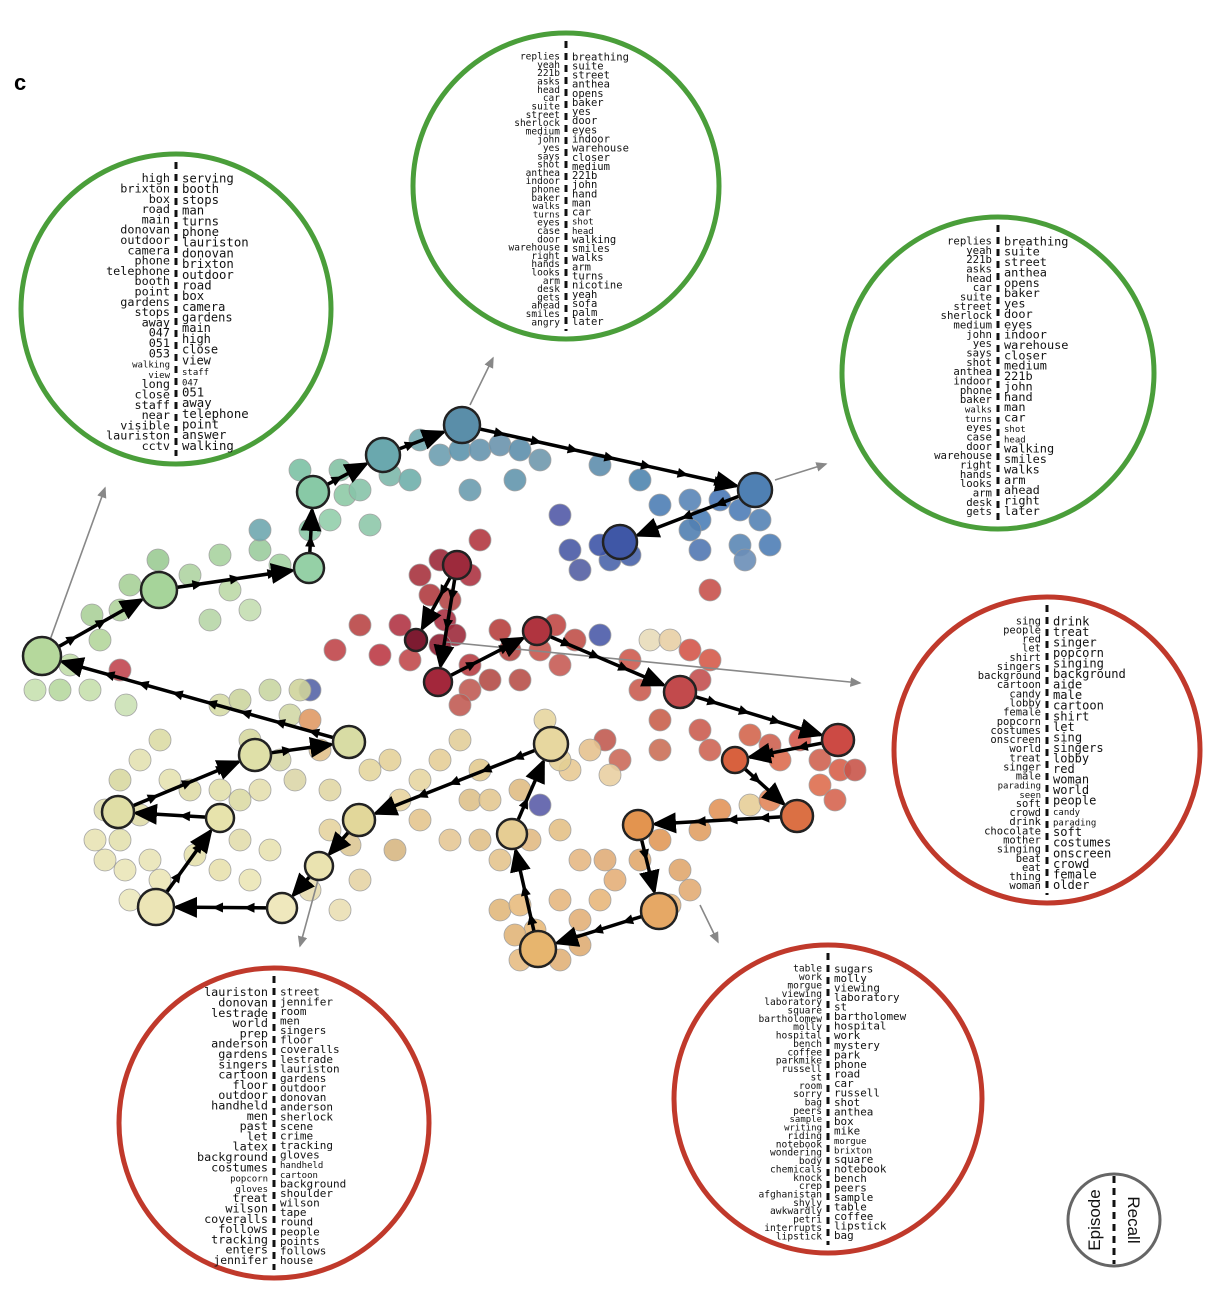 Image resolution: width=1224 pixels, height=1298 pixels. What do you see at coordinates (1015, 731) in the screenshot?
I see `cloud-word: costumes` at bounding box center [1015, 731].